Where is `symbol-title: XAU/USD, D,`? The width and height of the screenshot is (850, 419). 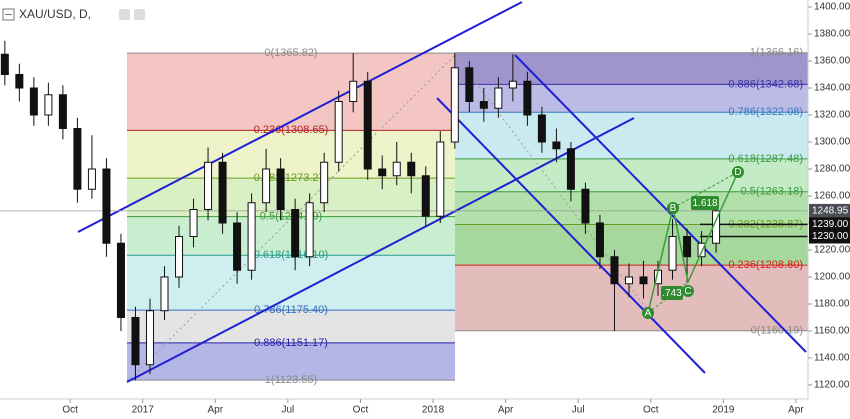
symbol-title: XAU/USD, D, is located at coordinates (55, 14).